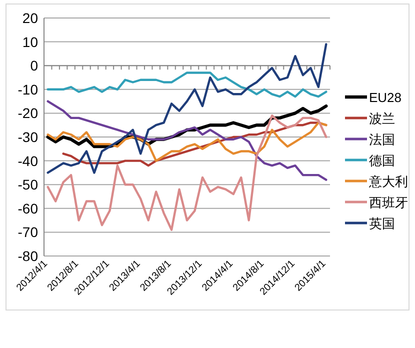 The image size is (415, 348). What do you see at coordinates (28, 137) in the screenshot?
I see `y-tick-label: -30` at bounding box center [28, 137].